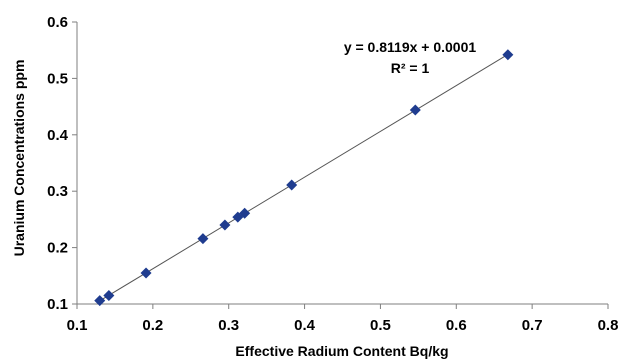 This screenshot has width=622, height=363. What do you see at coordinates (57, 248) in the screenshot?
I see `y-tick-label: 0.2` at bounding box center [57, 248].